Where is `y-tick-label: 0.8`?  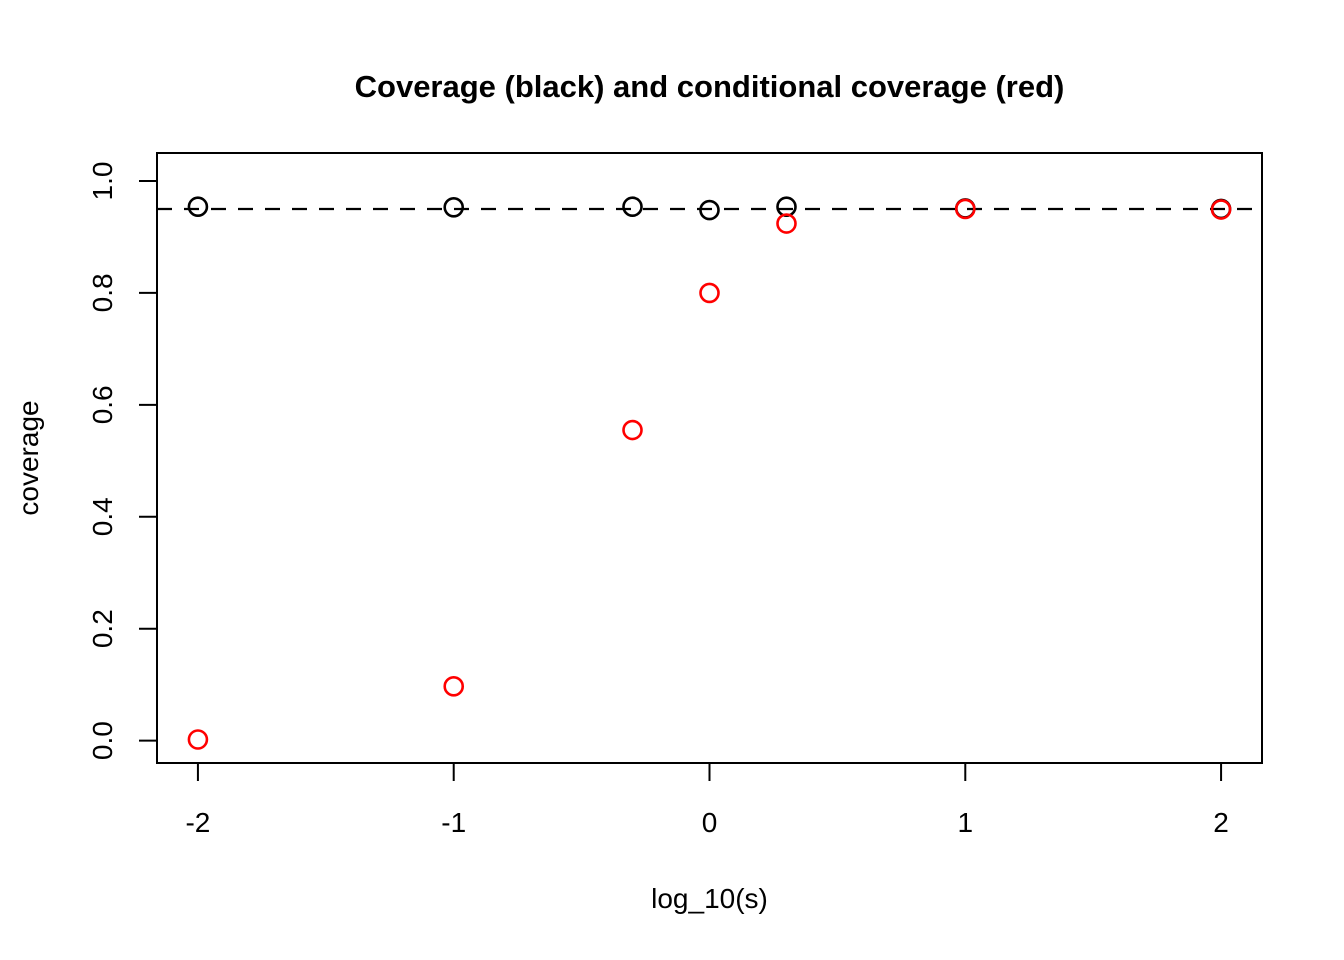
y-tick-label: 0.8 is located at coordinates (102, 292).